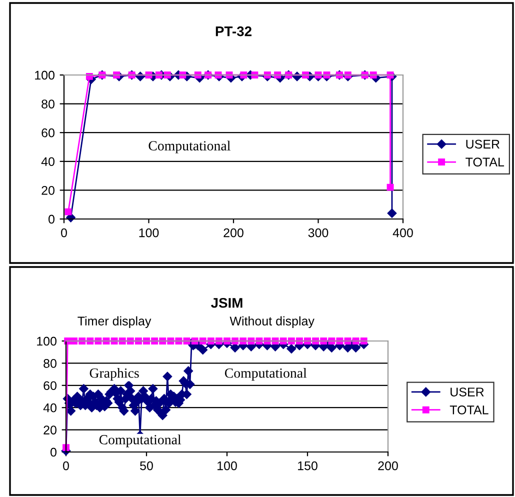  I want to click on text: Without display, so click(272, 322).